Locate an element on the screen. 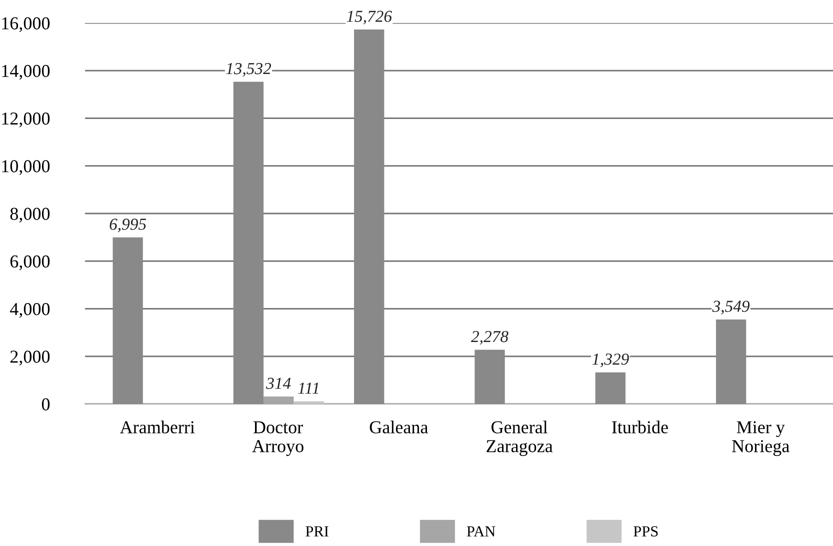  y-tick-label: 4,000 is located at coordinates (30, 310).